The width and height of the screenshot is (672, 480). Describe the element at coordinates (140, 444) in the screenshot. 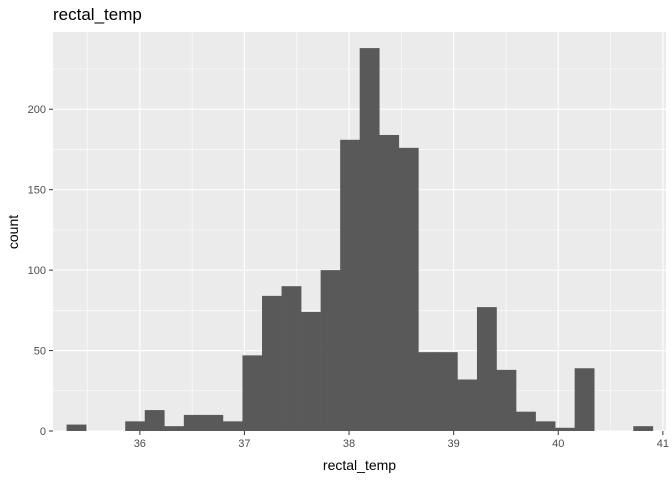

I see `x-tick-label: 36` at that location.